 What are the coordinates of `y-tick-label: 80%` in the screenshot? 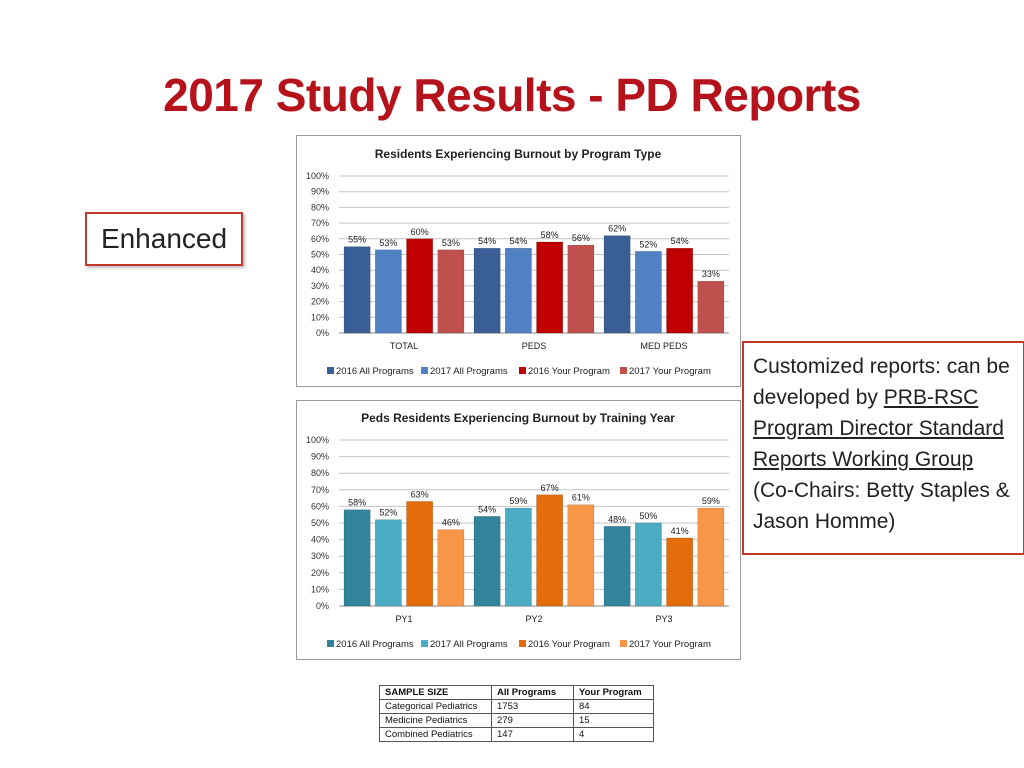 It's located at (320, 207).